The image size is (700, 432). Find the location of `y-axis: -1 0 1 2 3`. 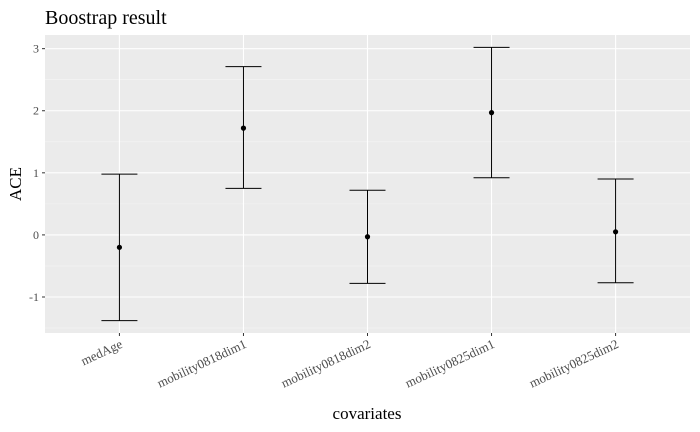

y-axis: -1 0 1 2 3 is located at coordinates (37, 173).